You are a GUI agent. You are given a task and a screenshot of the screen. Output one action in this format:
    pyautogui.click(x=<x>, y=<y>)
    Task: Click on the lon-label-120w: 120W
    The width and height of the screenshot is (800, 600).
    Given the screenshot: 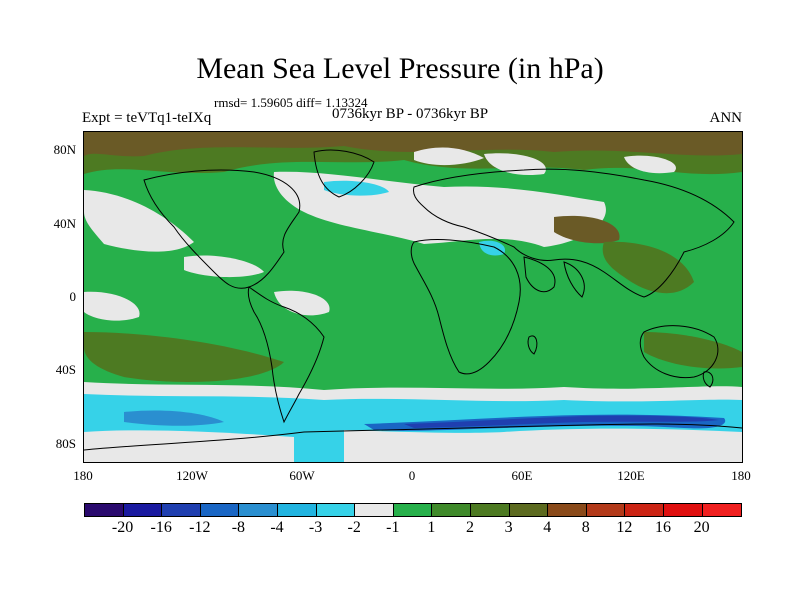 What is the action you would take?
    pyautogui.click(x=192, y=475)
    